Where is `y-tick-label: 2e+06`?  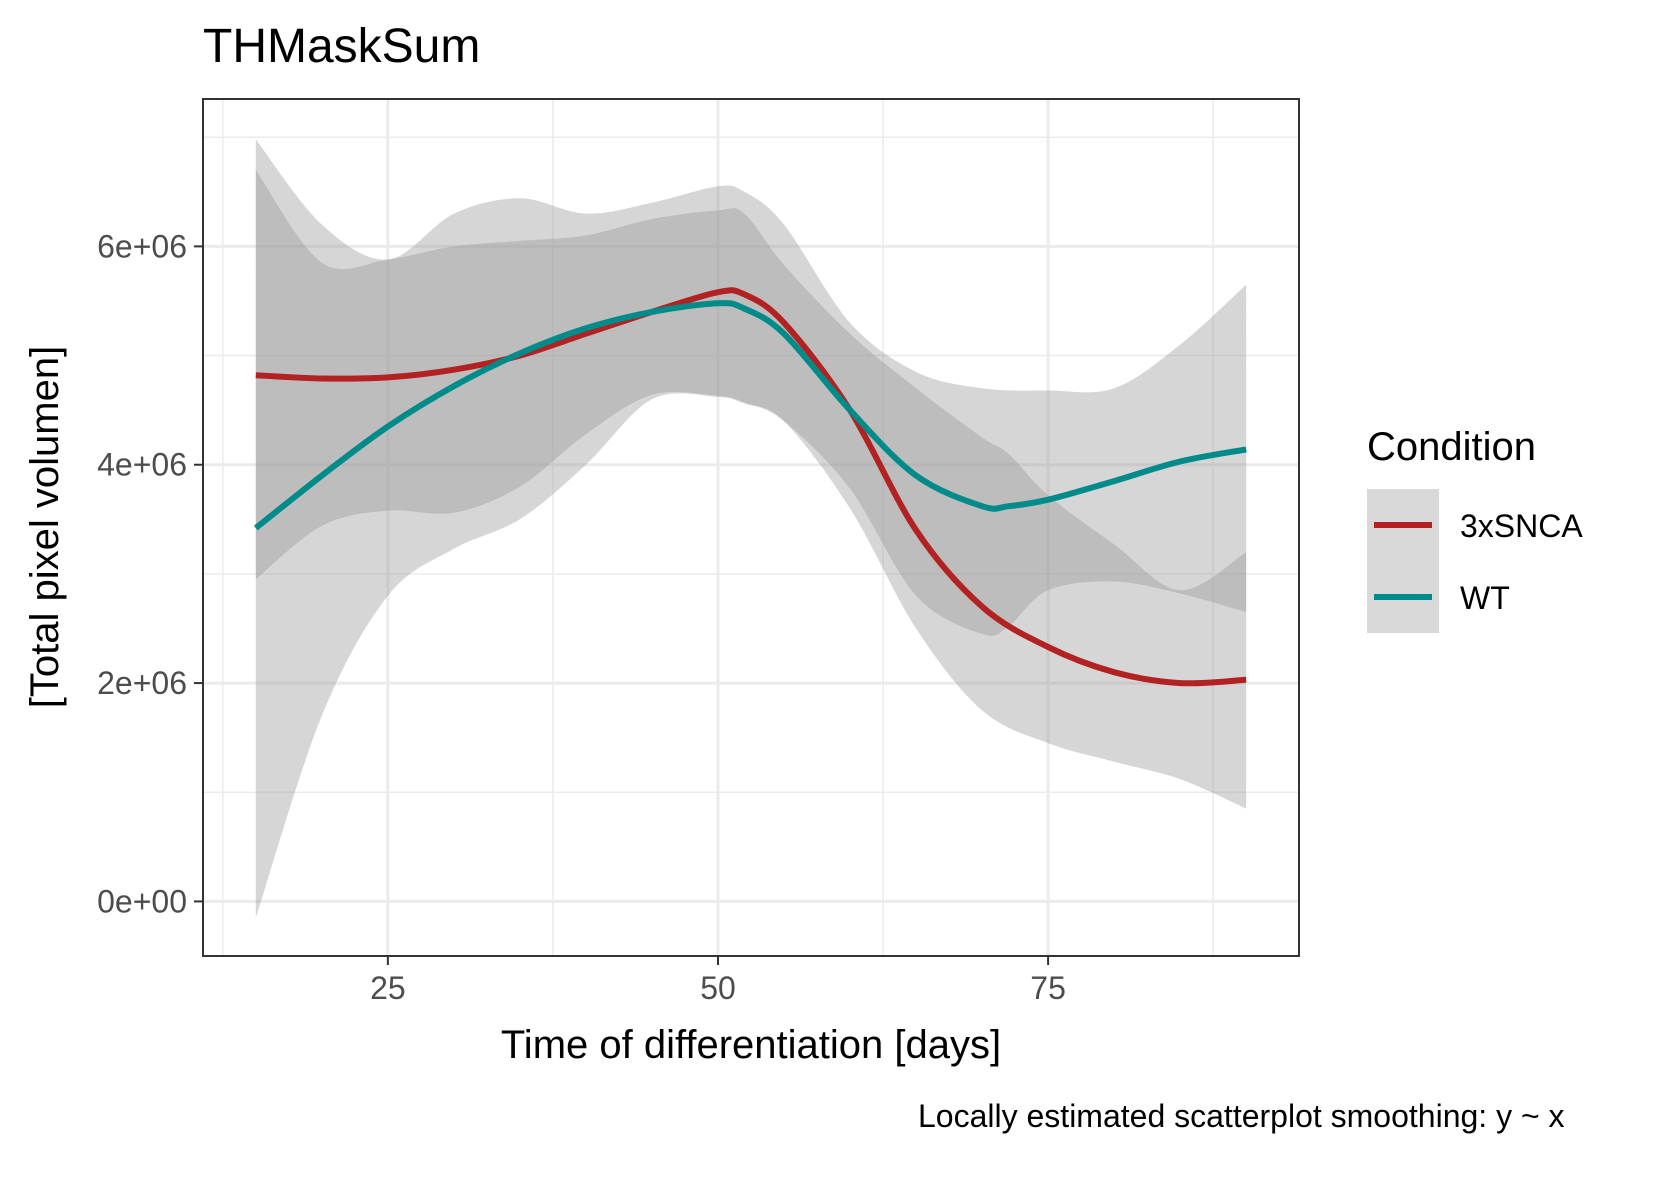
y-tick-label: 2e+06 is located at coordinates (142, 683).